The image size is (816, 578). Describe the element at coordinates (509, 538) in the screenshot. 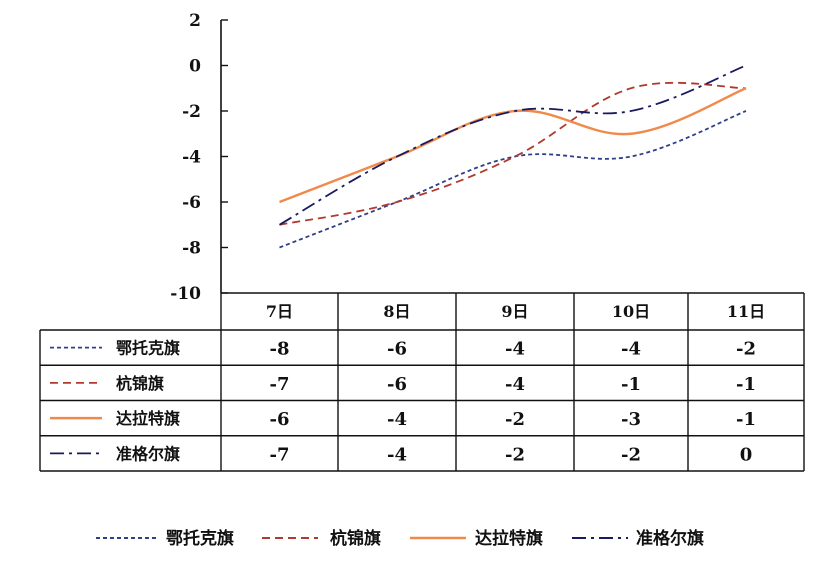

I see `legend-label: 达拉特旗` at that location.